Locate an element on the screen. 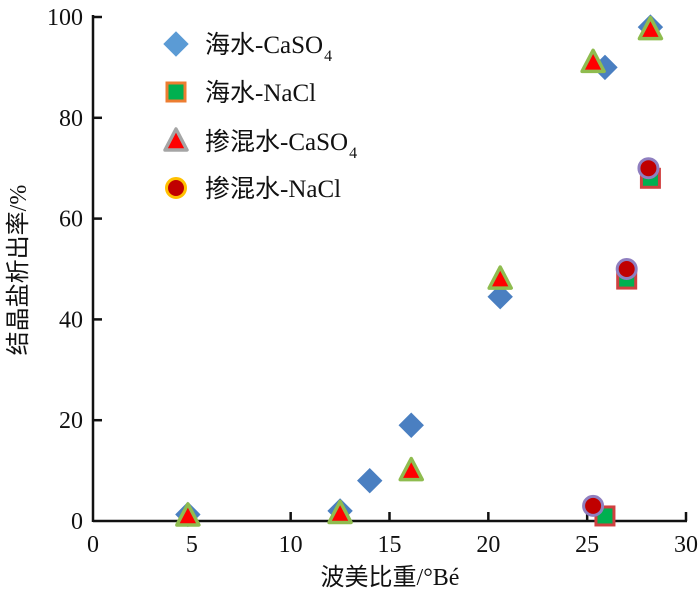  legend-label: 海水-NaCl is located at coordinates (260, 93).